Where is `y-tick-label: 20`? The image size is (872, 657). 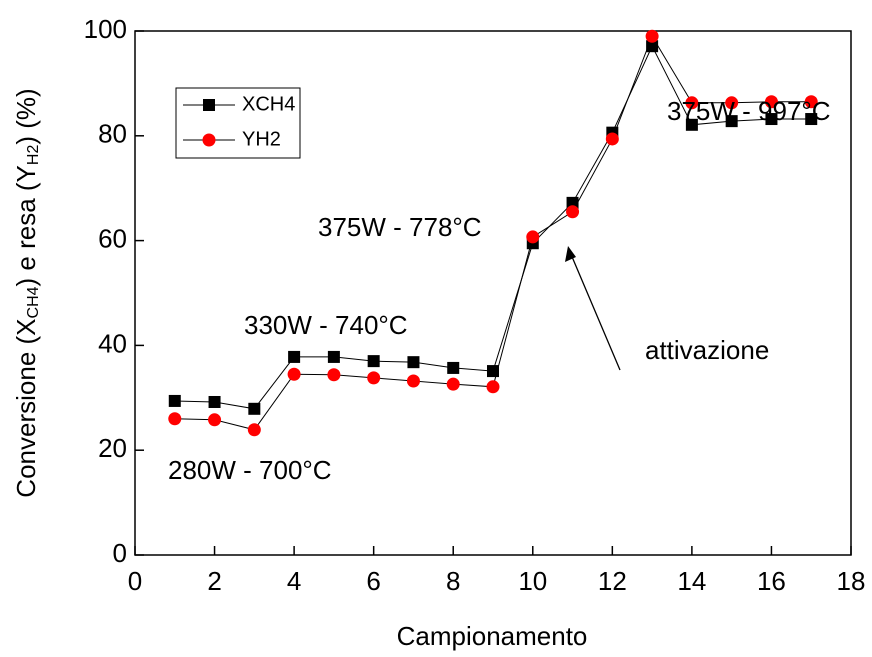
y-tick-label: 20 is located at coordinates (112, 448).